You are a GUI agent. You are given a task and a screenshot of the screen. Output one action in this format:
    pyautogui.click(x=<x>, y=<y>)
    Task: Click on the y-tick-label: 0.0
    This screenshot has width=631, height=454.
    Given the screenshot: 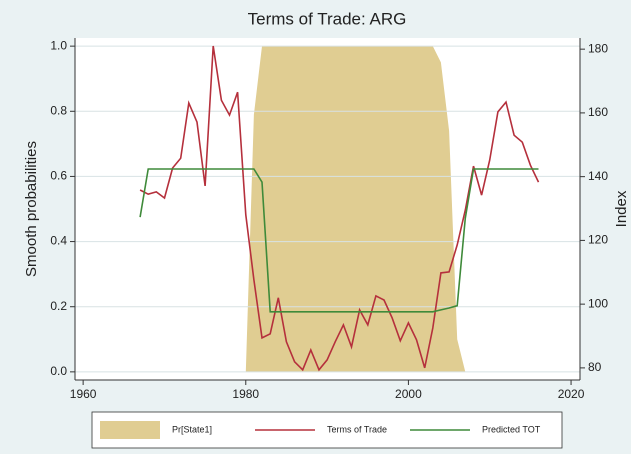 What is the action you would take?
    pyautogui.click(x=58, y=371)
    